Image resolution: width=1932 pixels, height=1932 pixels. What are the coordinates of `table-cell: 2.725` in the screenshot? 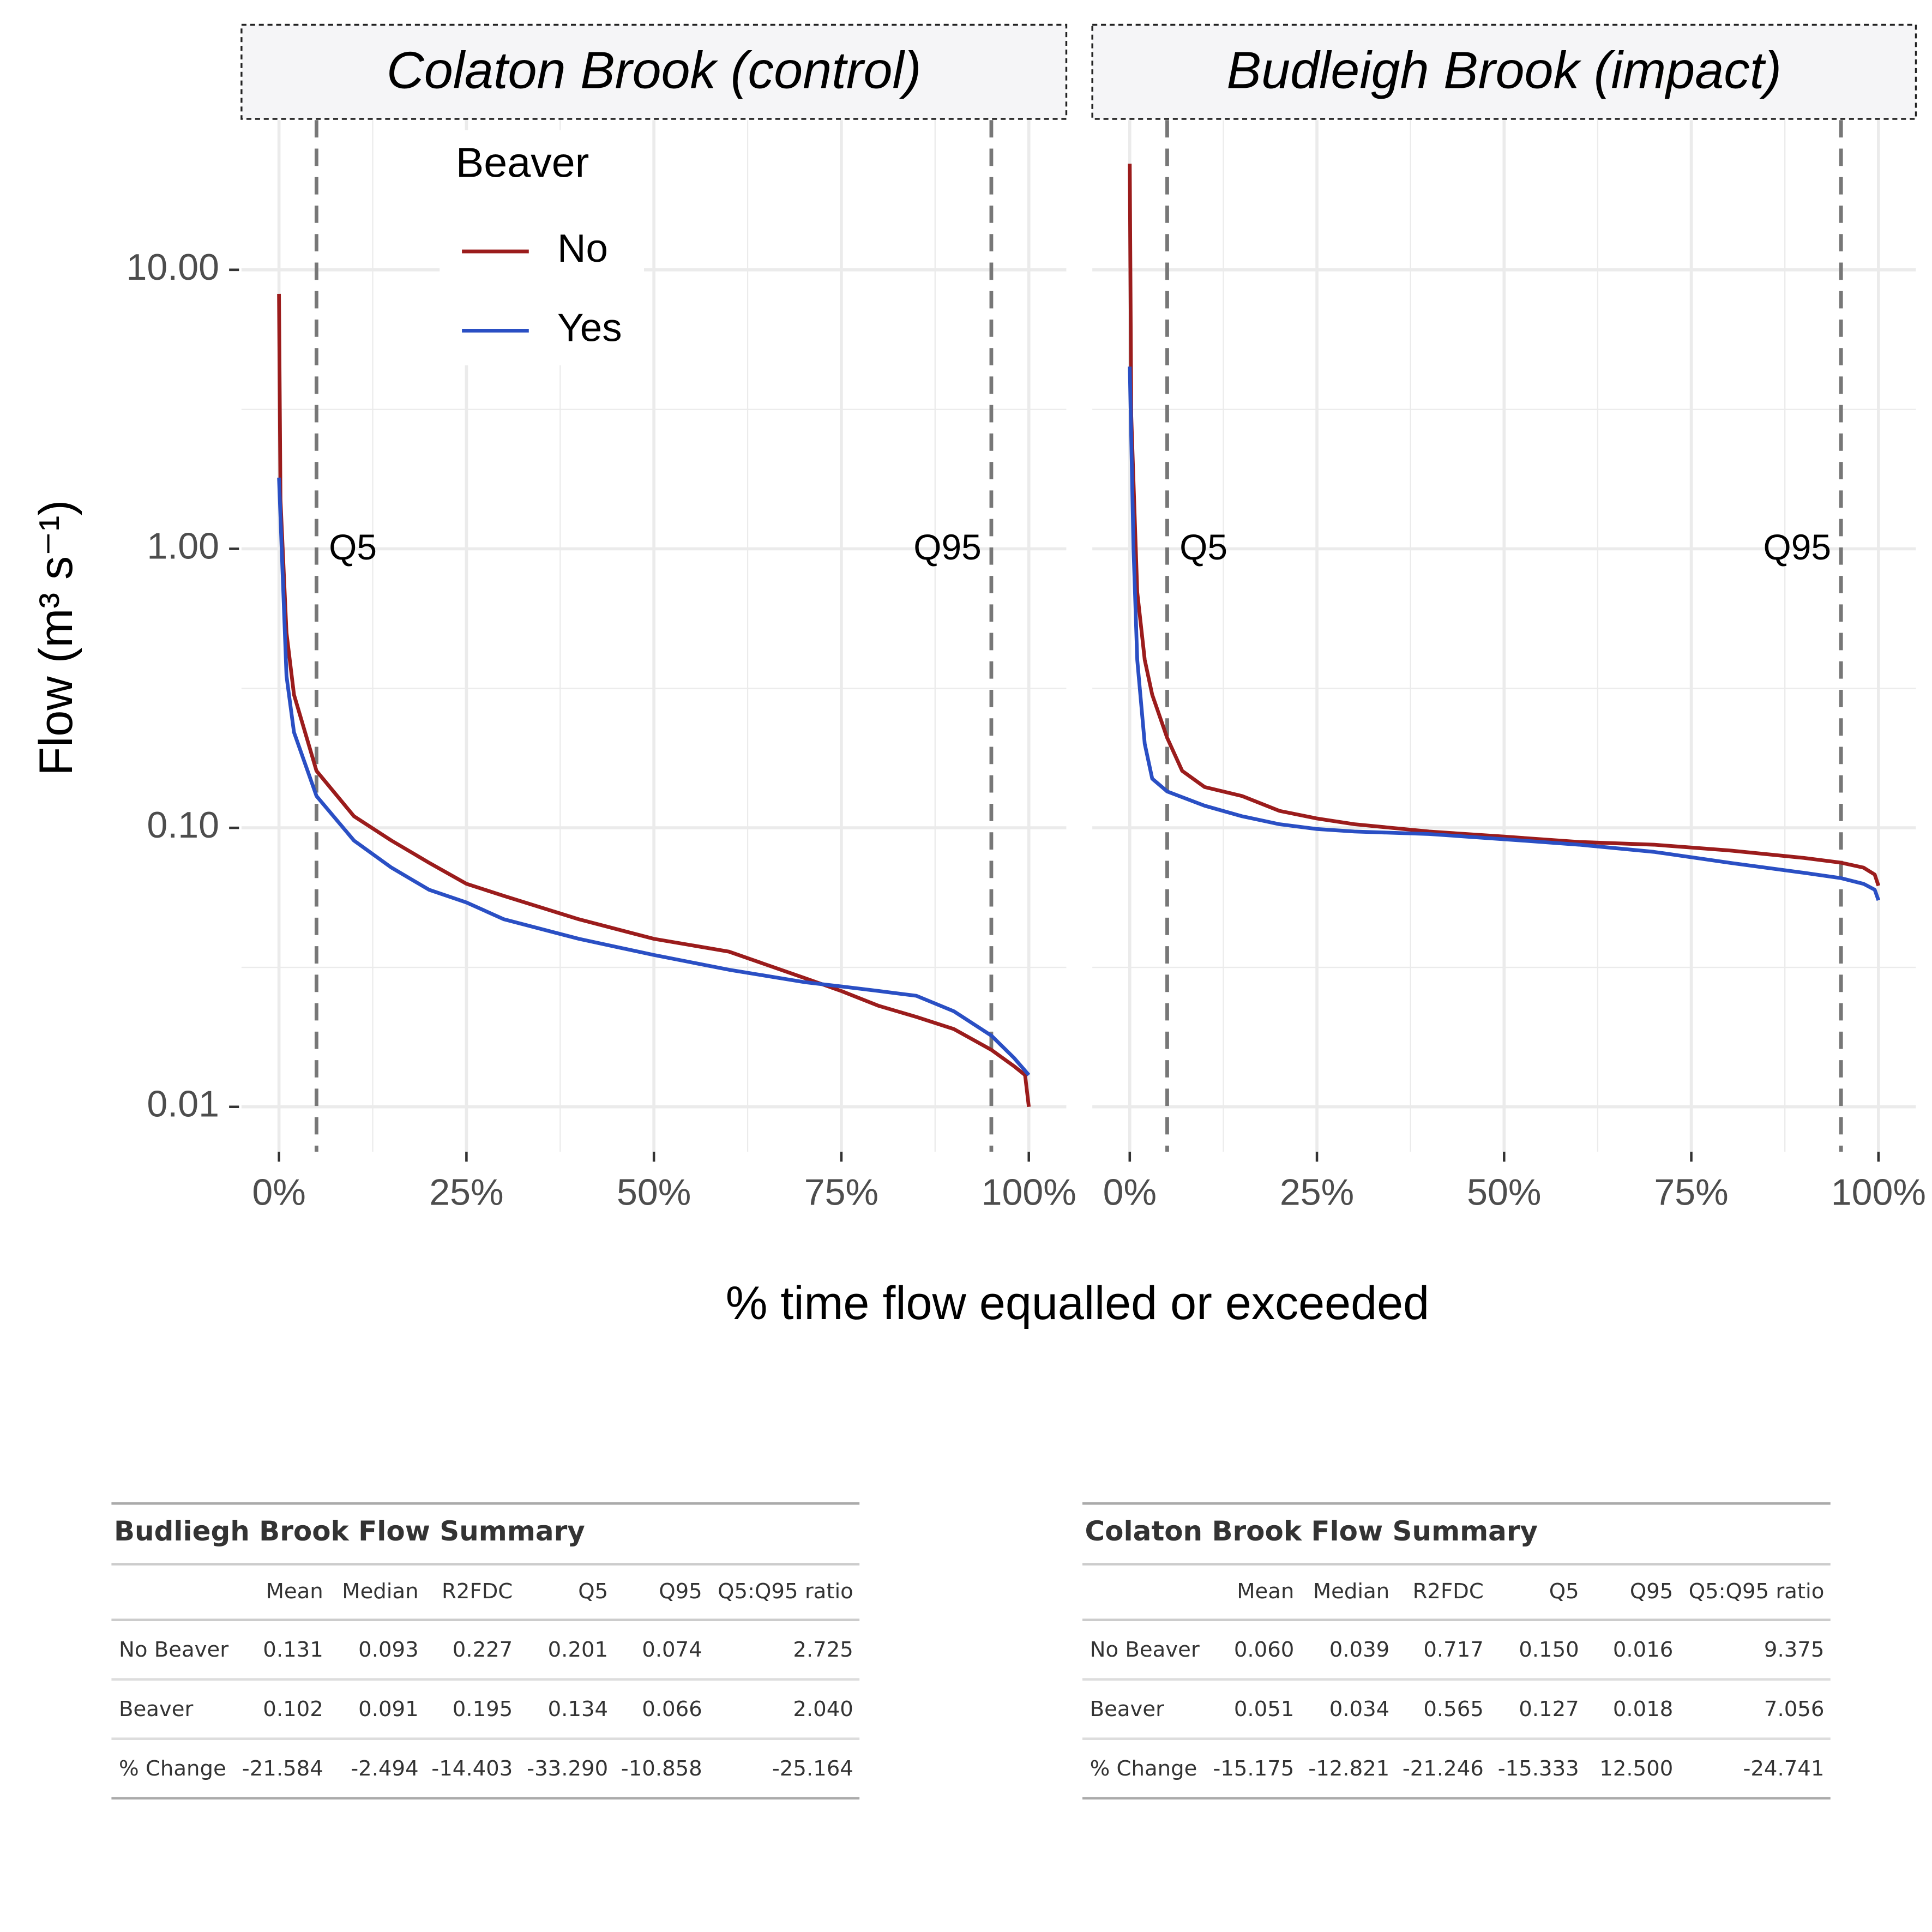 It's located at (823, 1650).